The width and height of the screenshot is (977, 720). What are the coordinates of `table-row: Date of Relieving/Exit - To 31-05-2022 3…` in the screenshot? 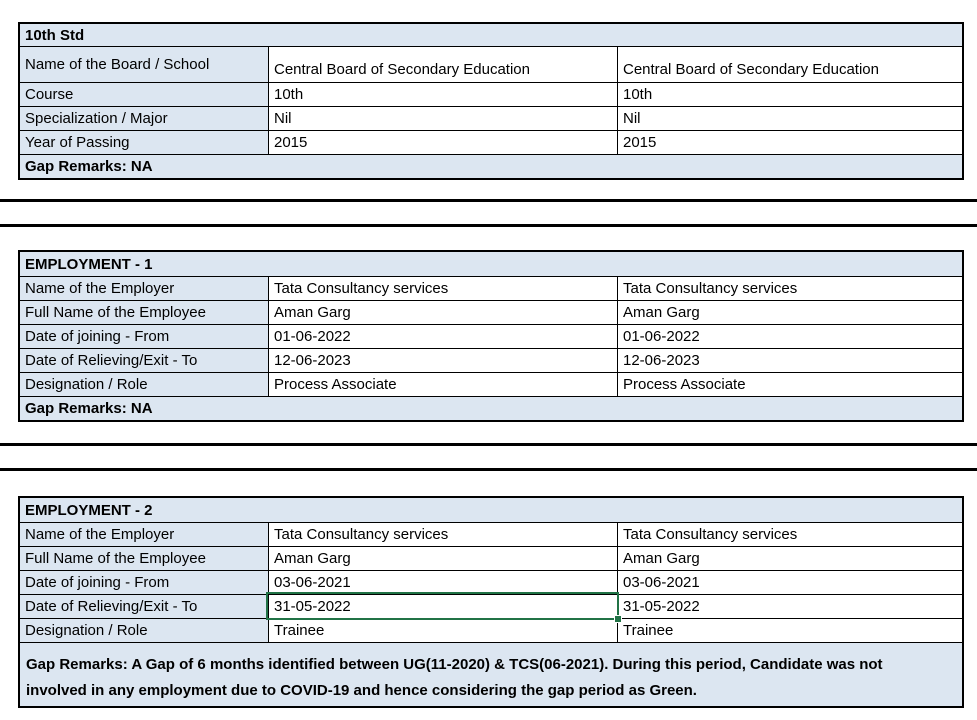 It's located at (491, 606).